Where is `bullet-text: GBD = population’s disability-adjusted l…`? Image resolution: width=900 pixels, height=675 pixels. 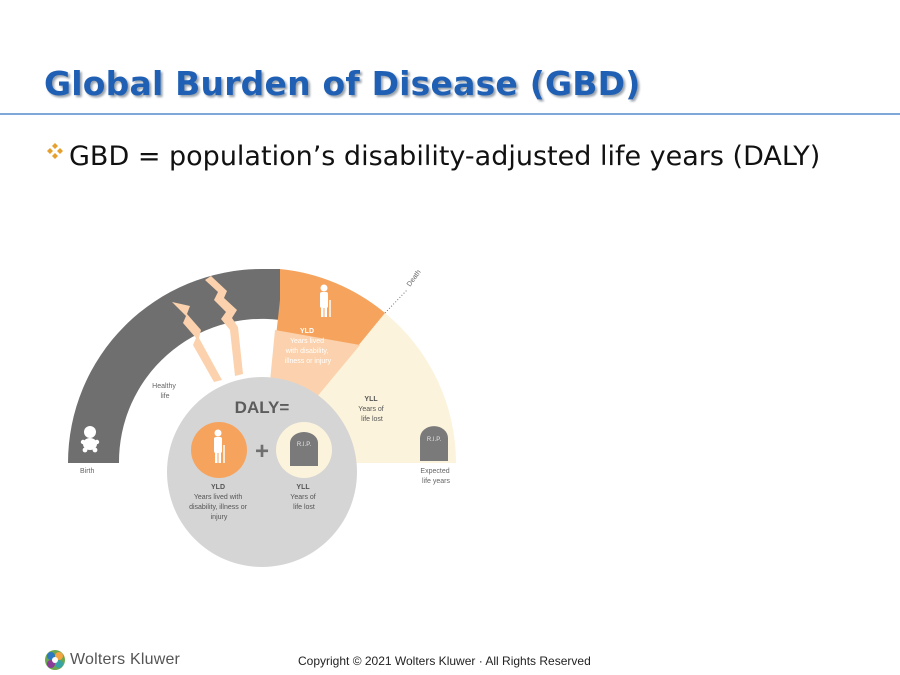
bullet-text: GBD = population’s disability-adjusted l… is located at coordinates (445, 156).